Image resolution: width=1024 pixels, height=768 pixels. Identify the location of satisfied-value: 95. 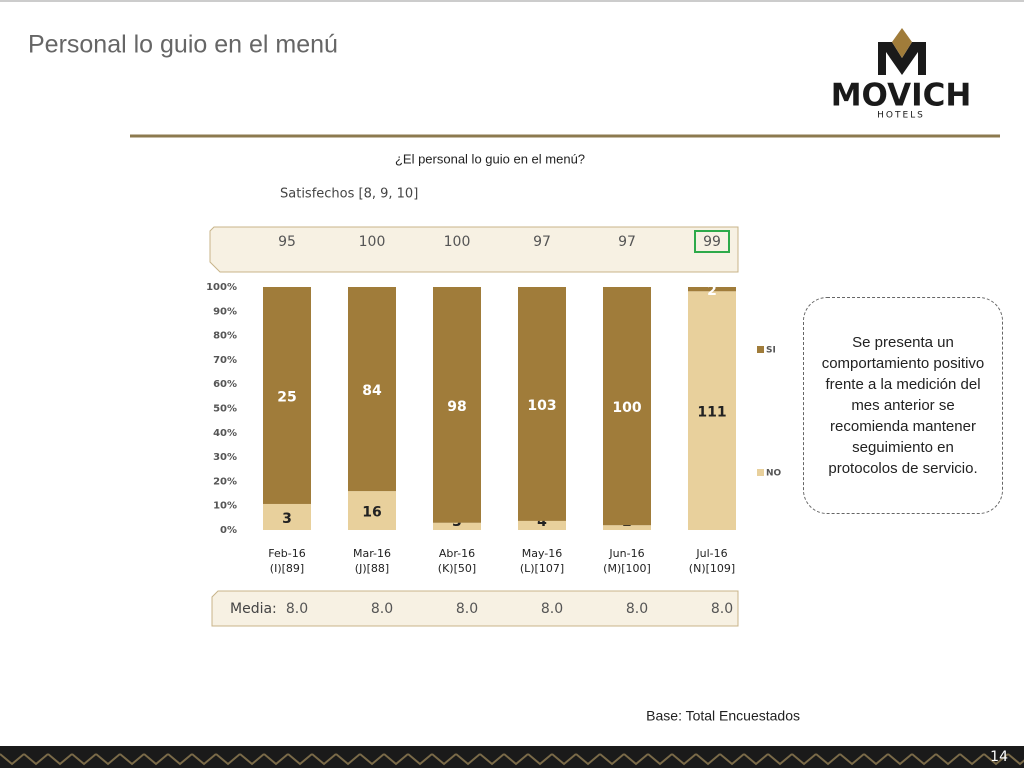
(287, 242).